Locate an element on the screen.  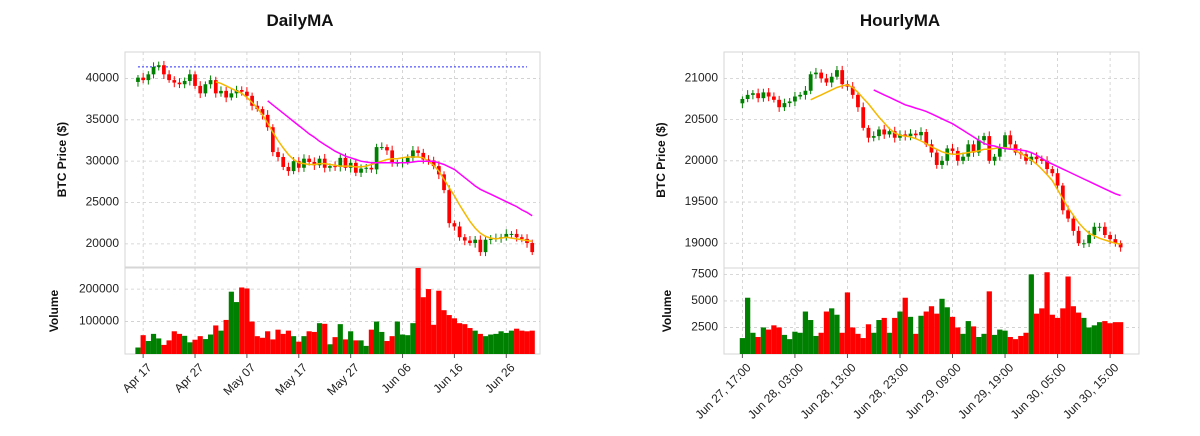
moving-average-fast is located at coordinates (965, 164).